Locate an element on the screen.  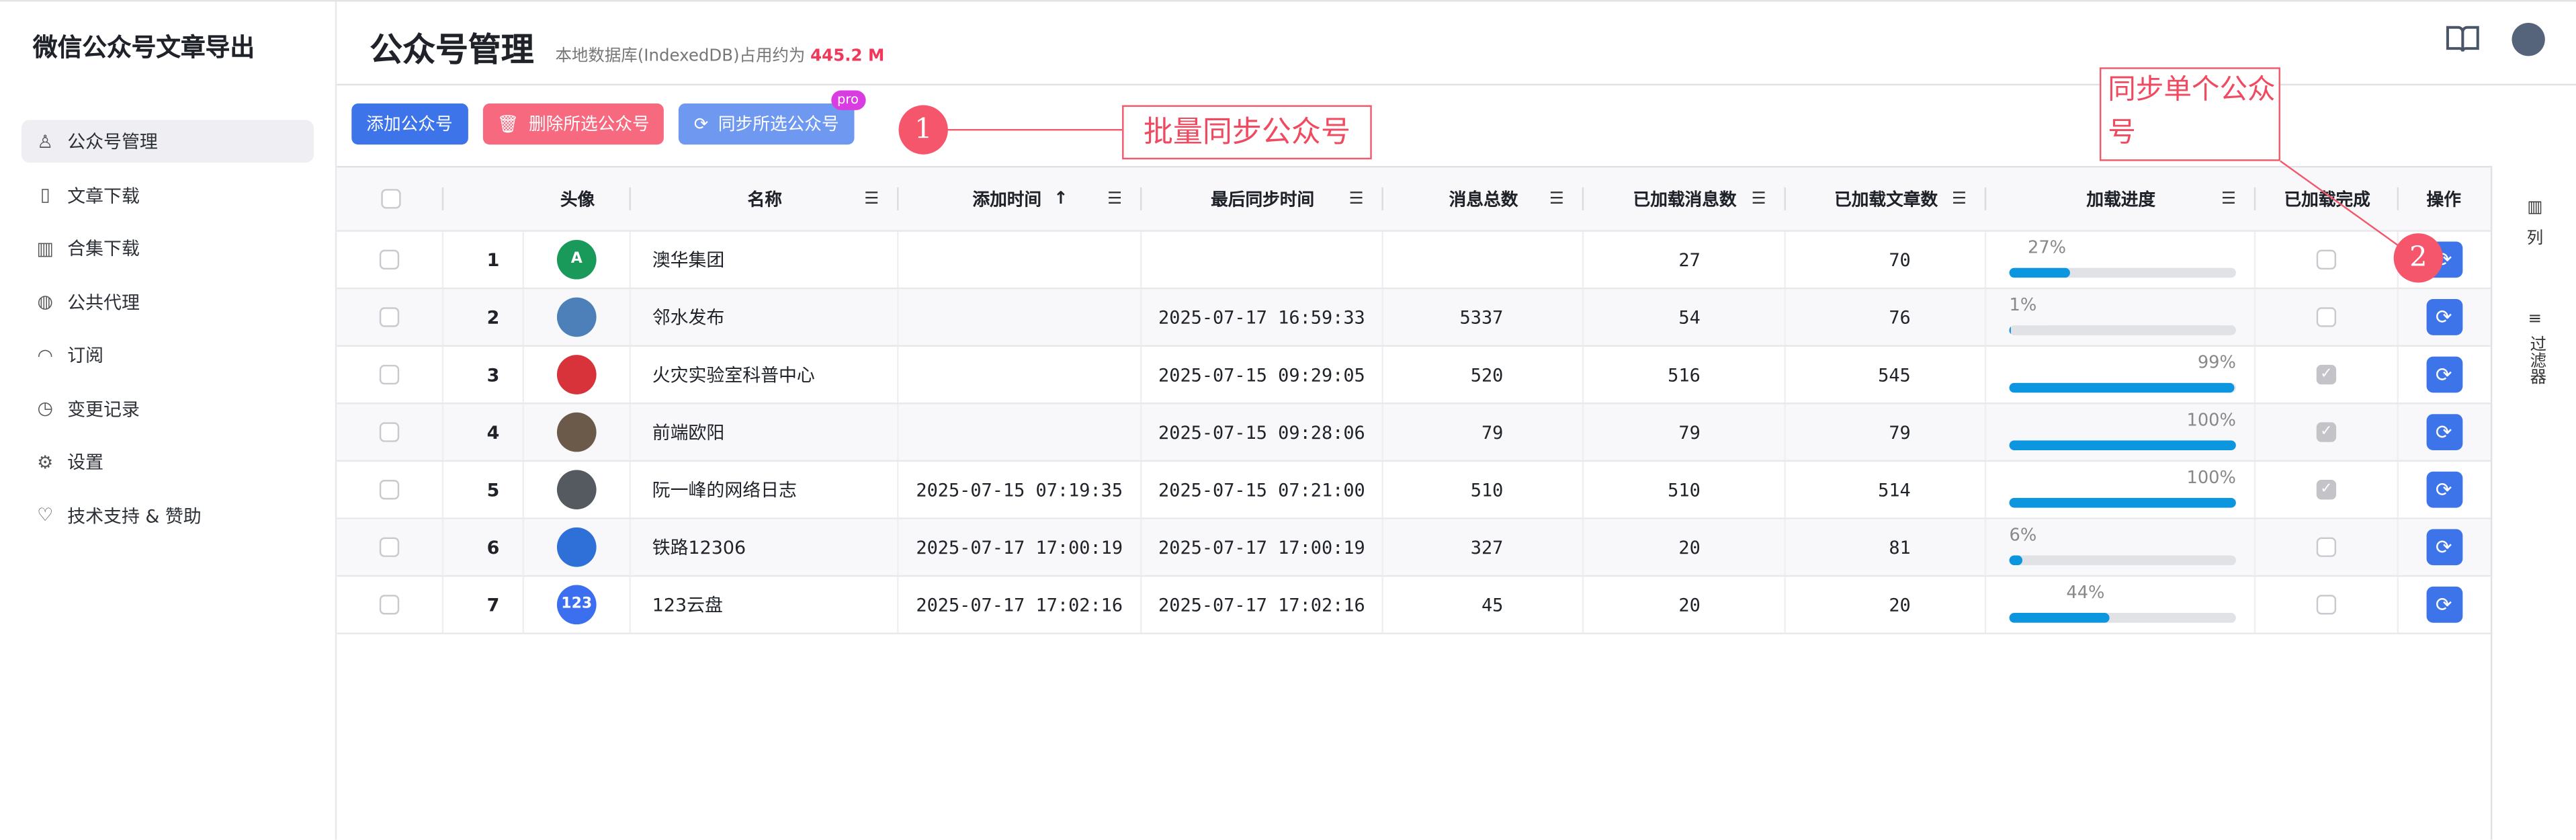
col-loaded-msg: 已加载消息数 ☰ is located at coordinates (1685, 198).